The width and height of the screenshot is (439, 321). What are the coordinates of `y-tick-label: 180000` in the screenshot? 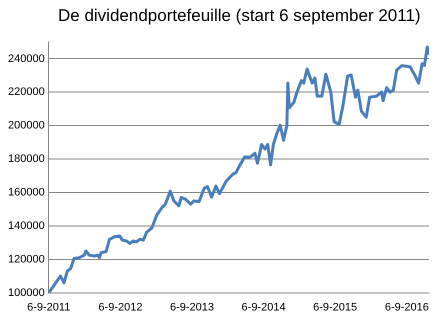 It's located at (26, 159).